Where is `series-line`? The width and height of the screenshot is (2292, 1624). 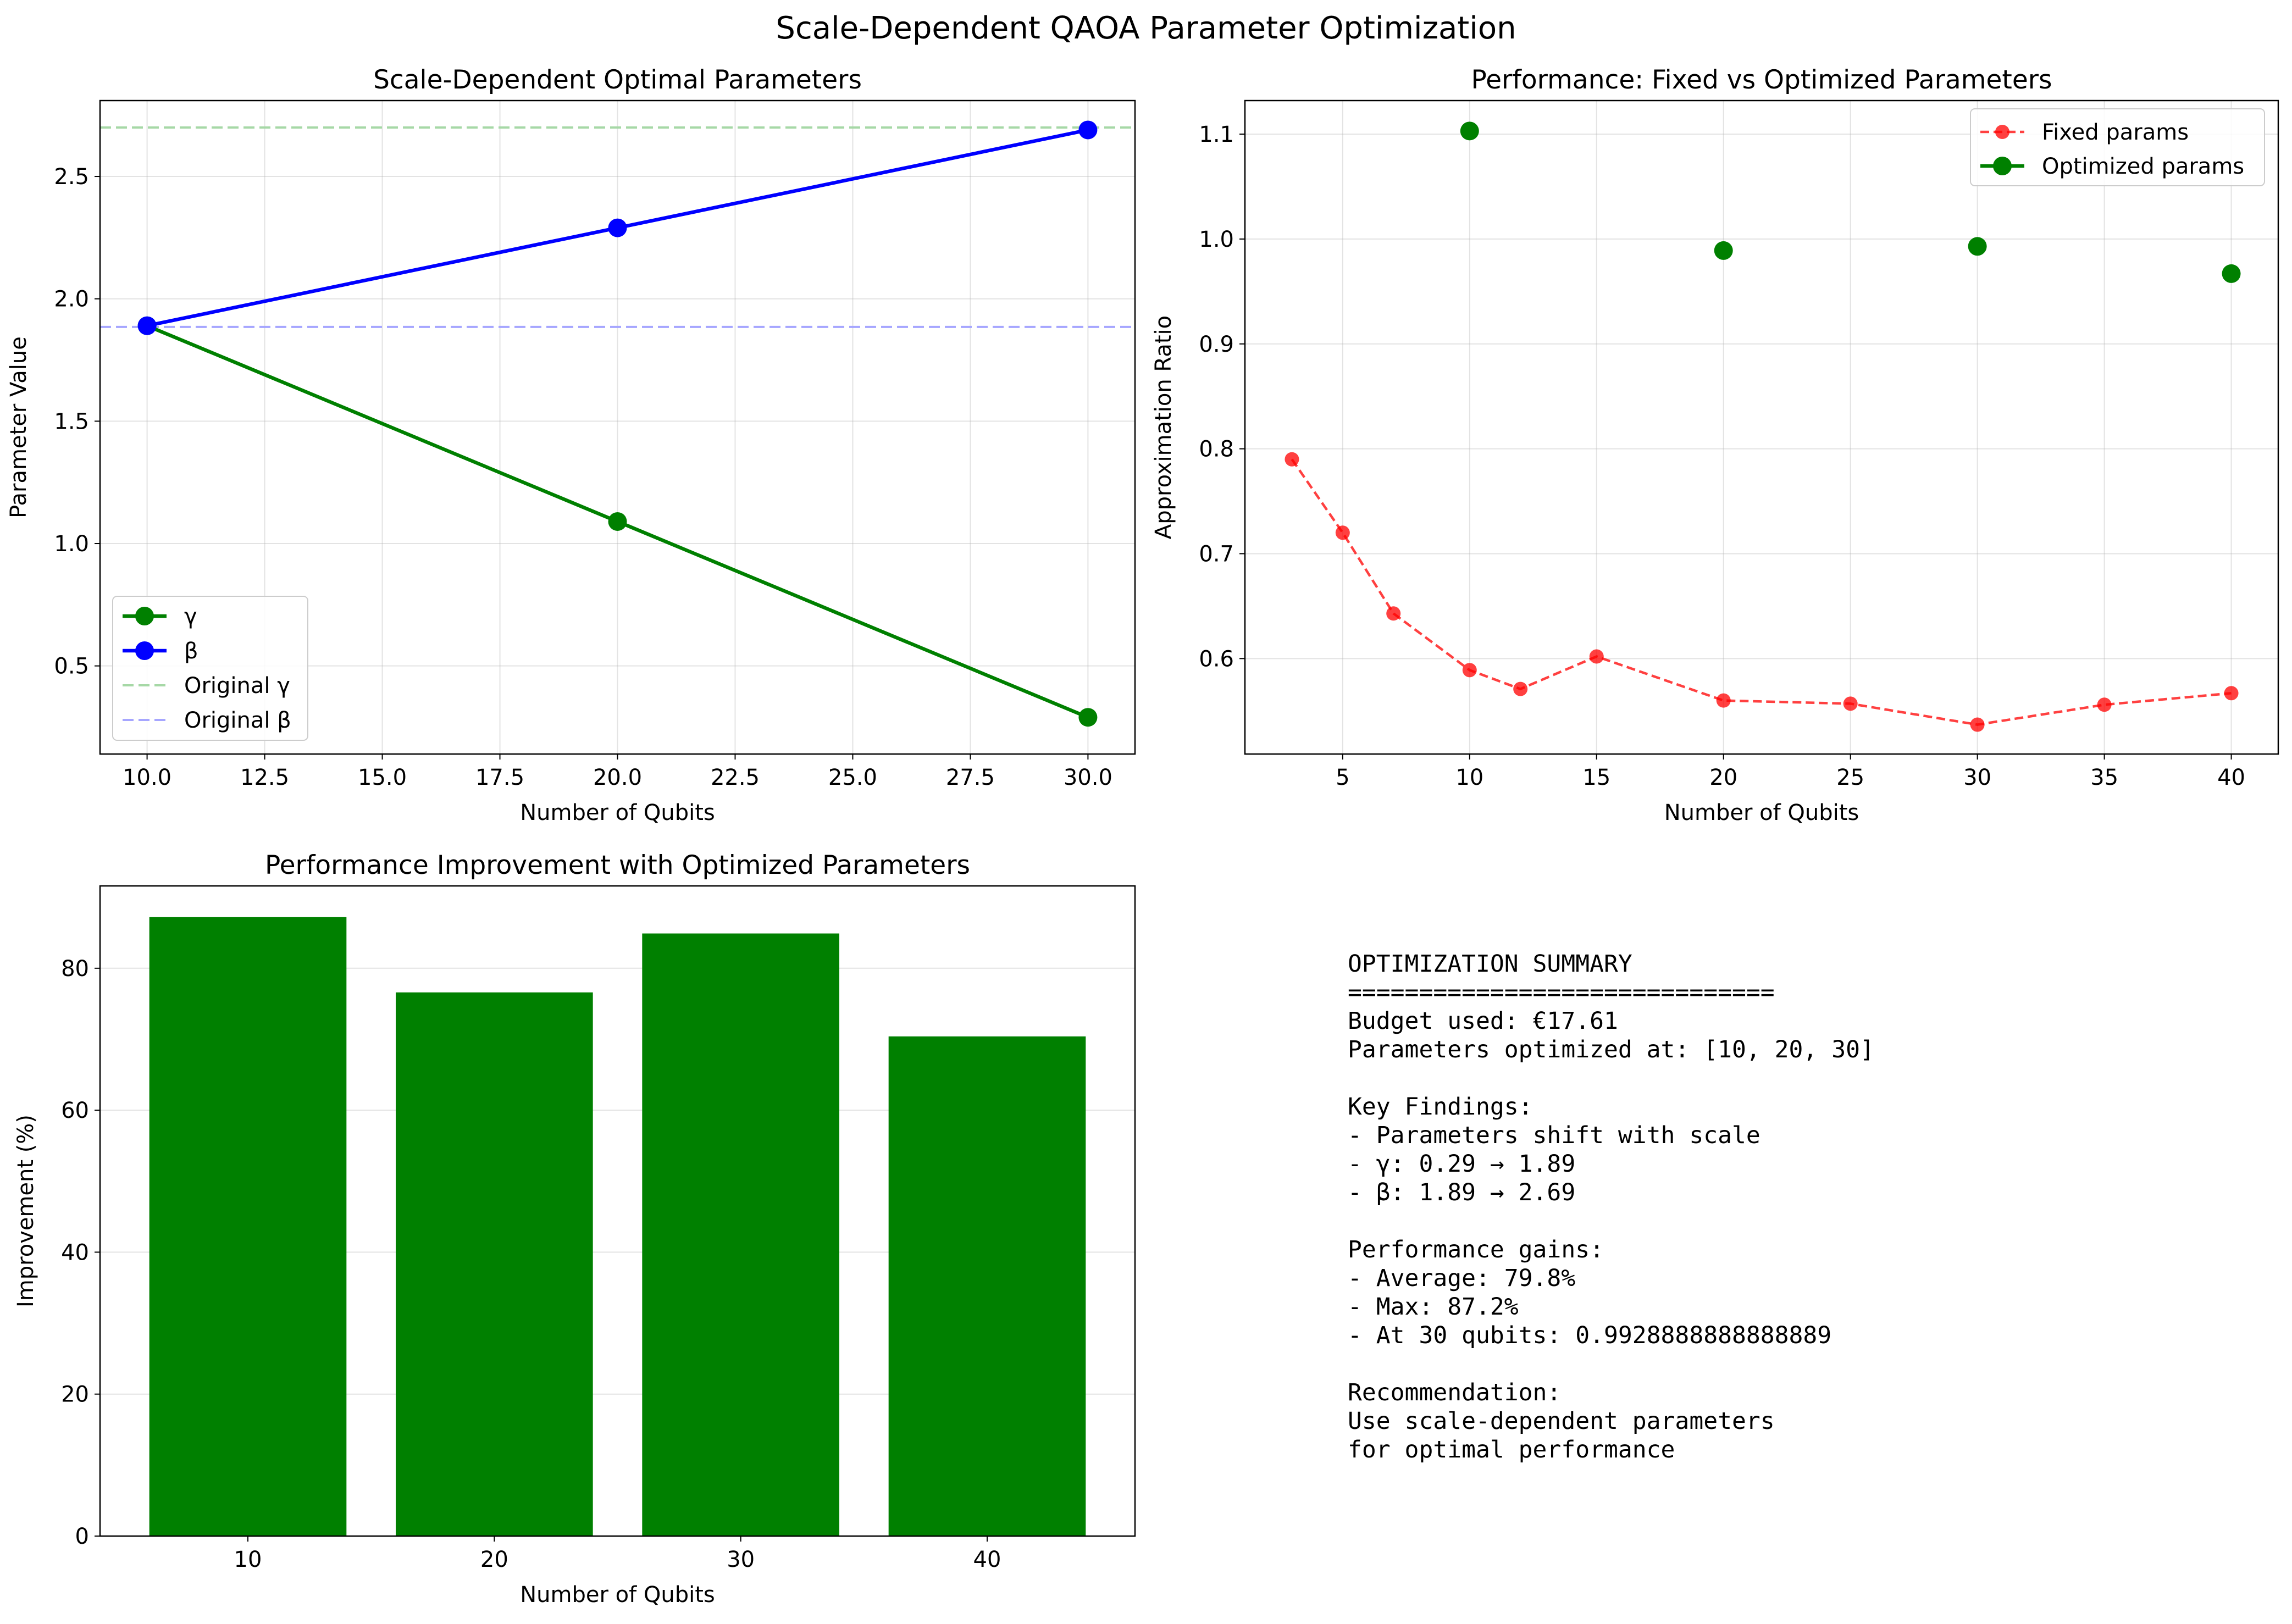 series-line is located at coordinates (1761, 592).